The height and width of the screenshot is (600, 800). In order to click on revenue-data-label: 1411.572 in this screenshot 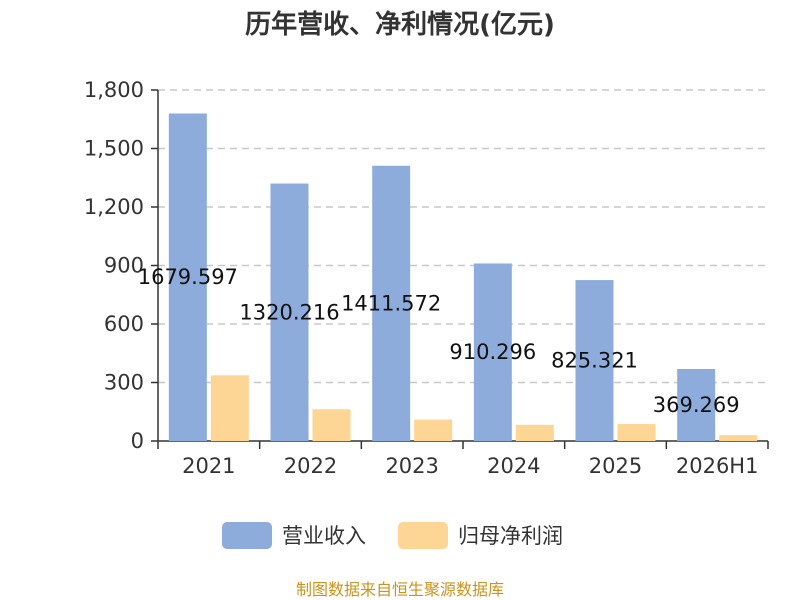, I will do `click(391, 303)`.